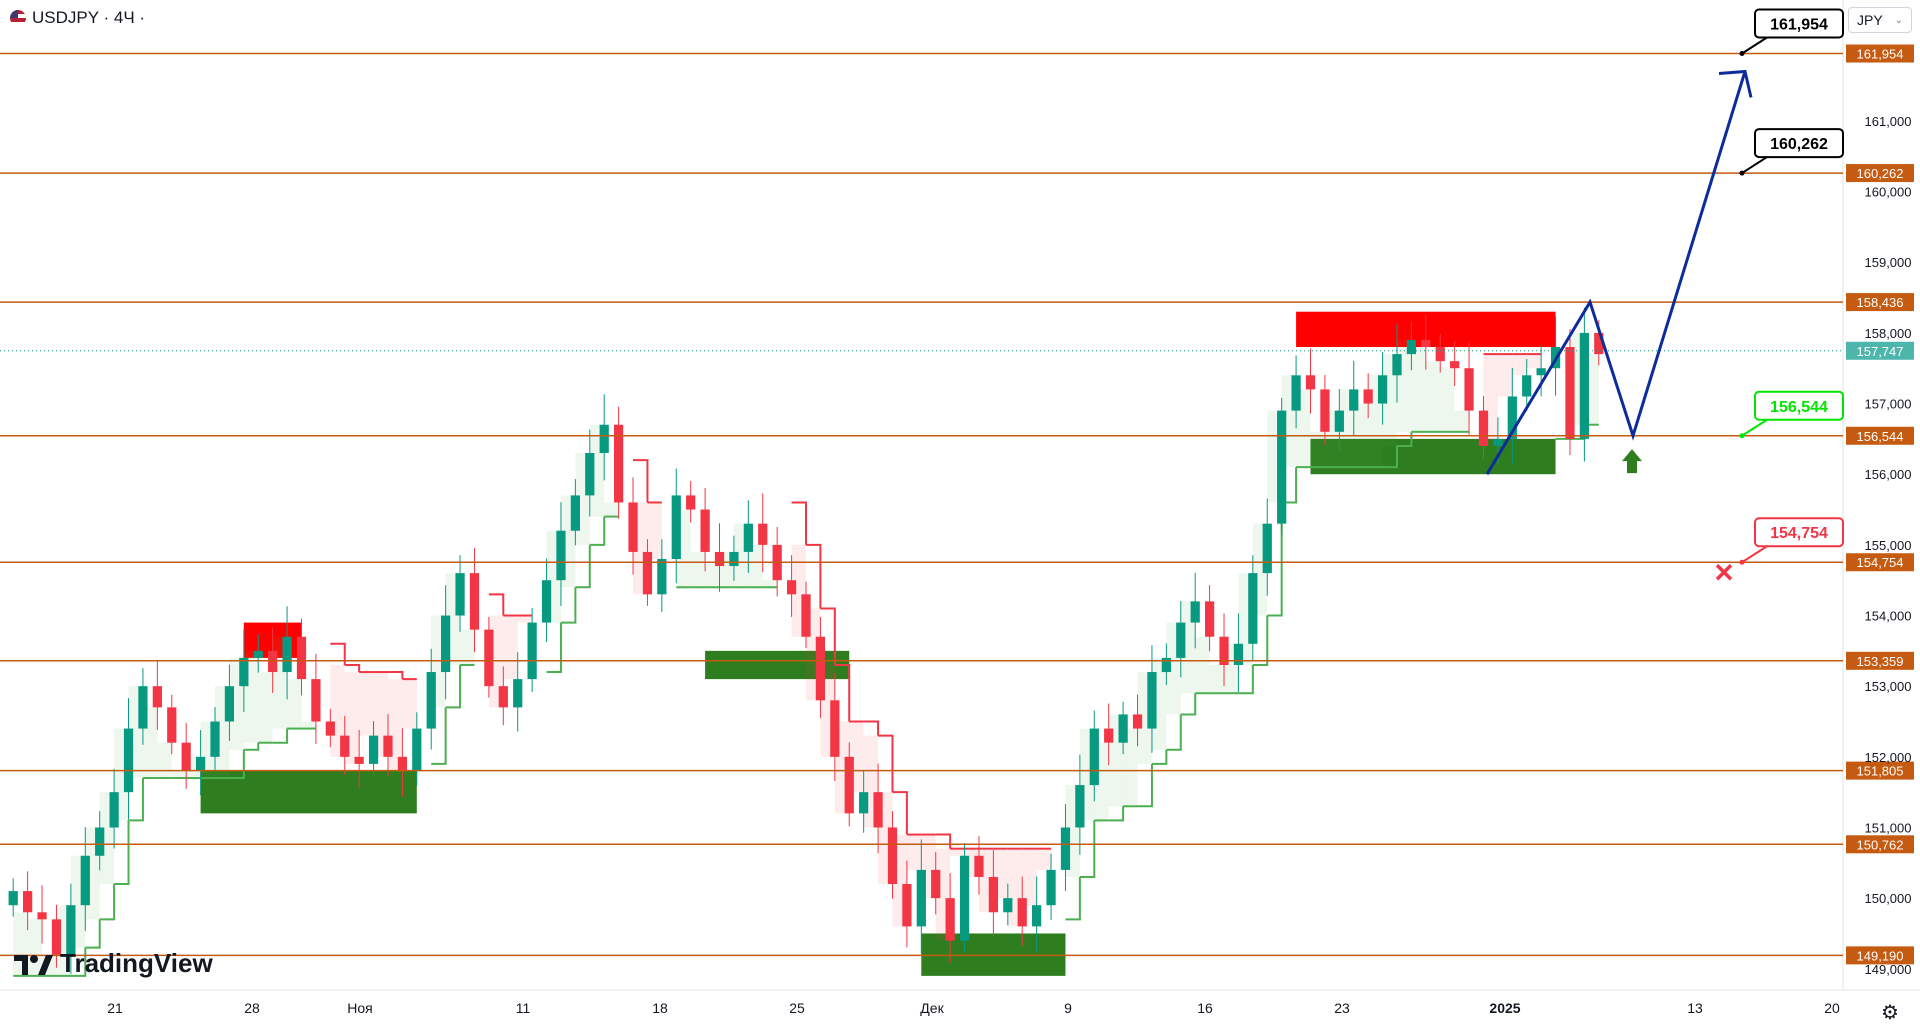 The image size is (1920, 1030). Describe the element at coordinates (1870, 20) in the screenshot. I see `currency-label: JPY` at that location.